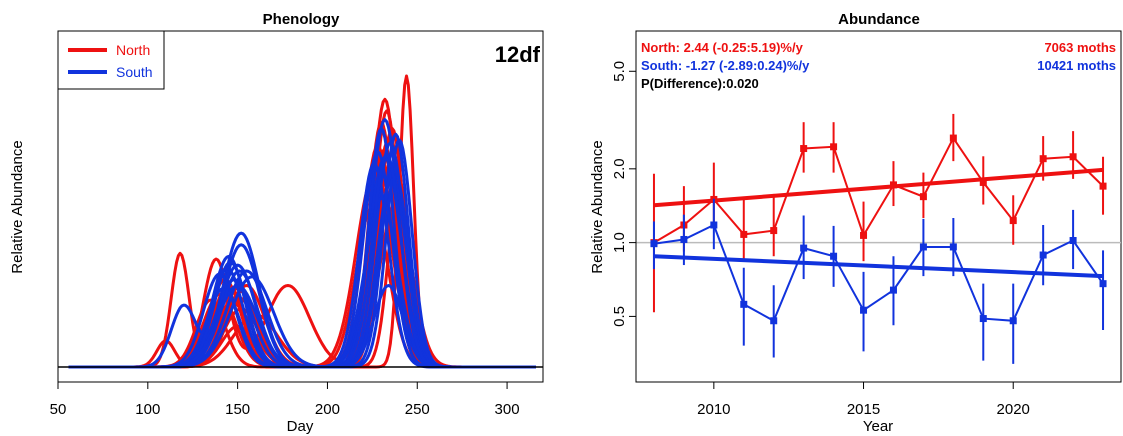 This screenshot has width=1123, height=436. What do you see at coordinates (133, 50) in the screenshot?
I see `legend-north-label: North` at bounding box center [133, 50].